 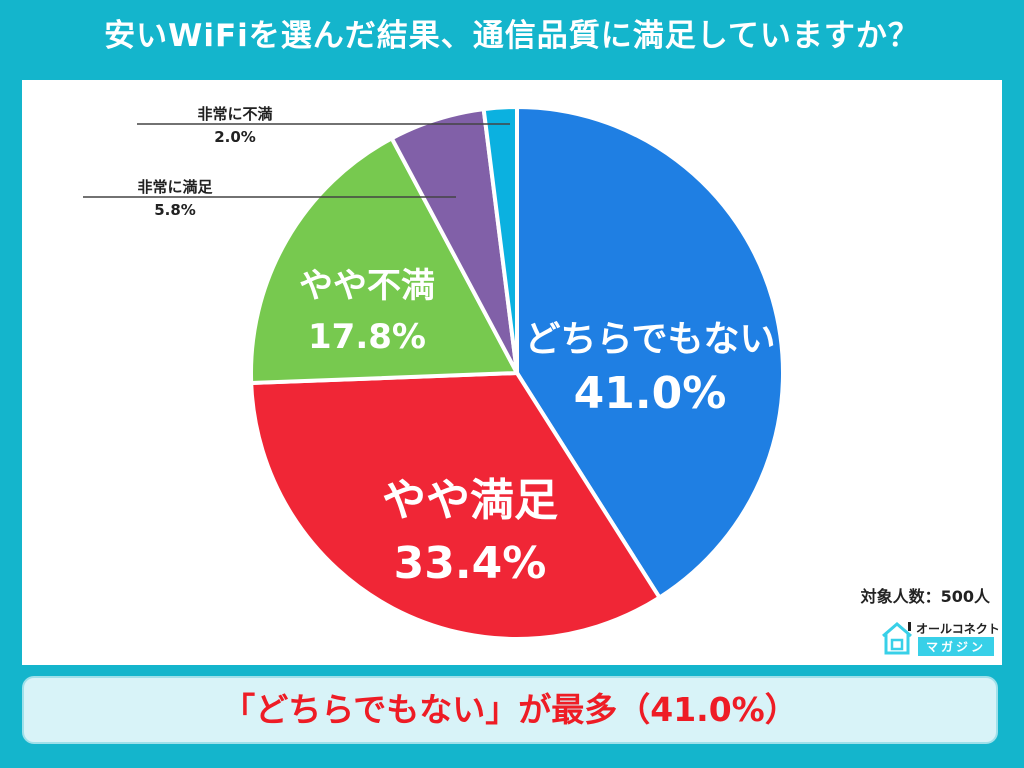 What do you see at coordinates (897, 638) in the screenshot?
I see `house-icon` at bounding box center [897, 638].